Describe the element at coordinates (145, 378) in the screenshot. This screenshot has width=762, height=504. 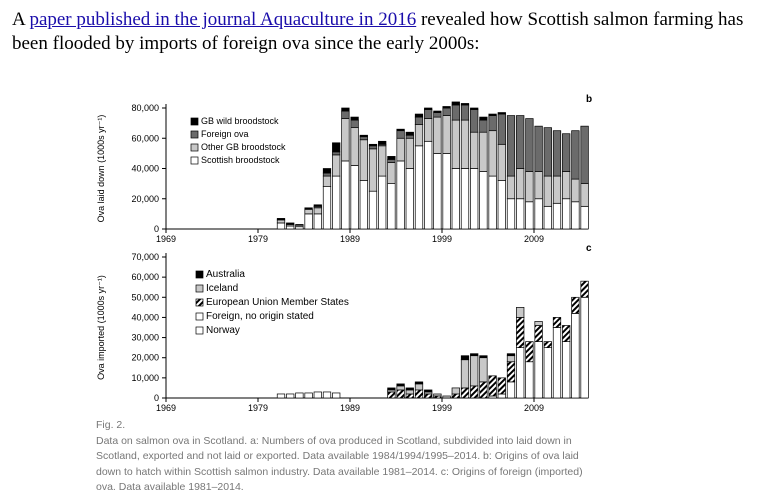
I see `y-tick-label: 10,000` at that location.